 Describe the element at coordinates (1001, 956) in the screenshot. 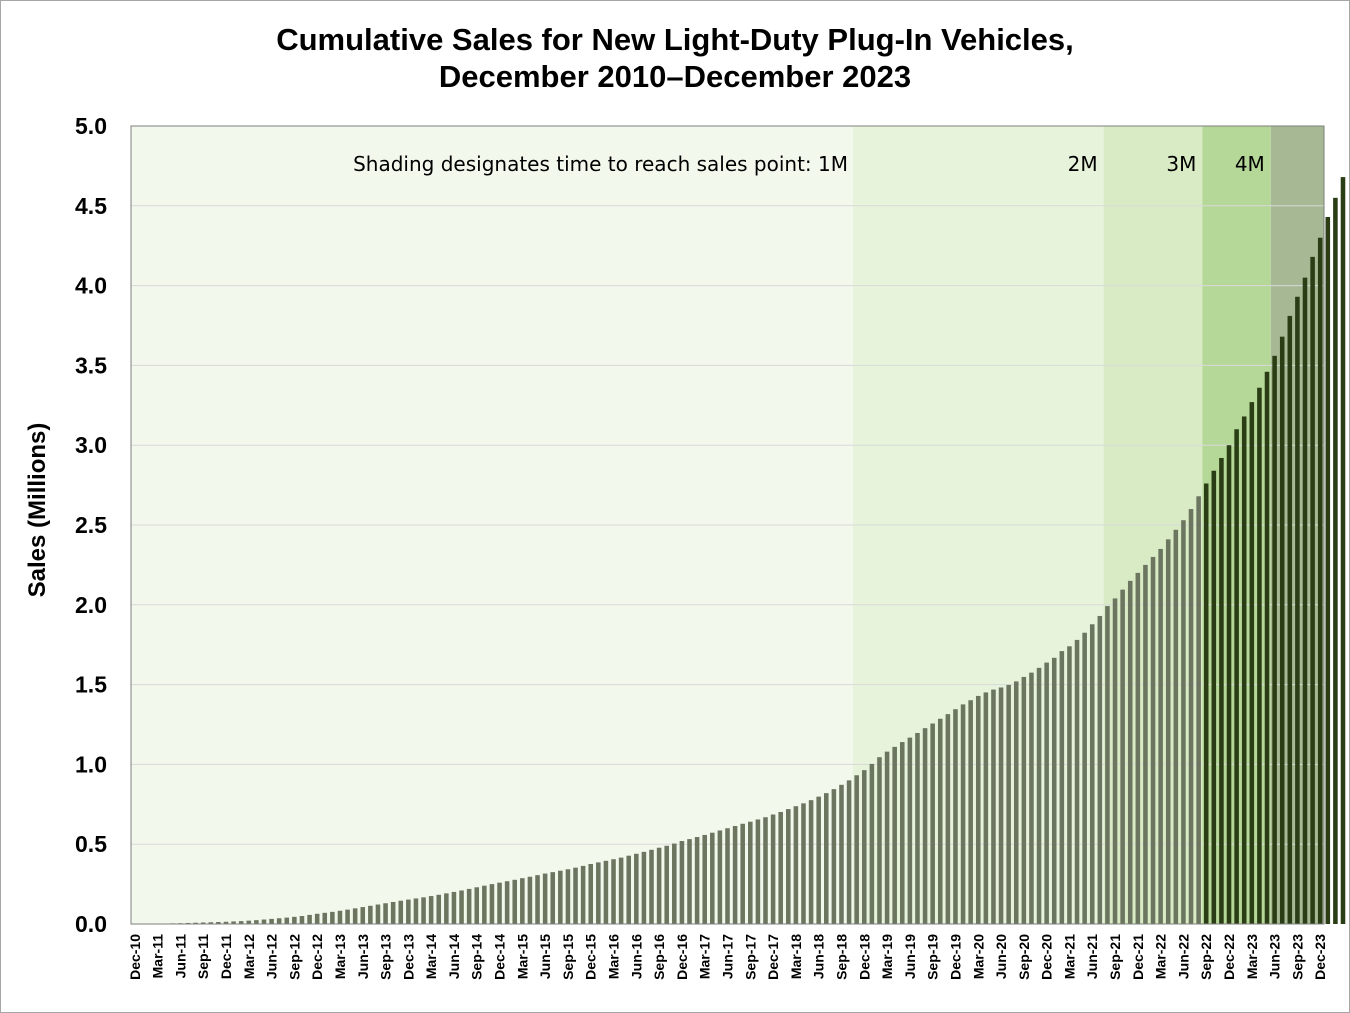

I see `x-tick-label: Jun-20` at that location.